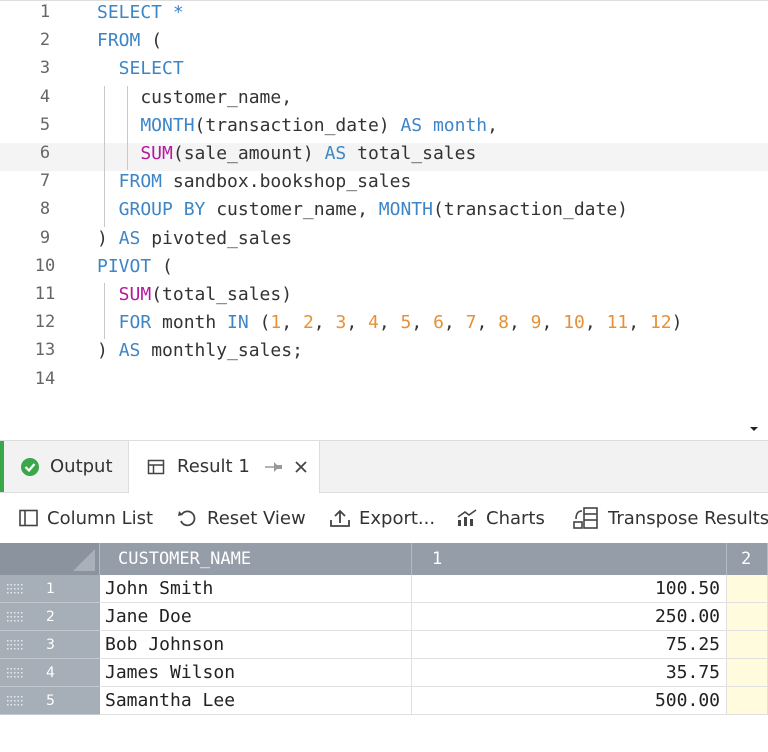 The image size is (768, 752). I want to click on code-token: 9, so click(536, 323).